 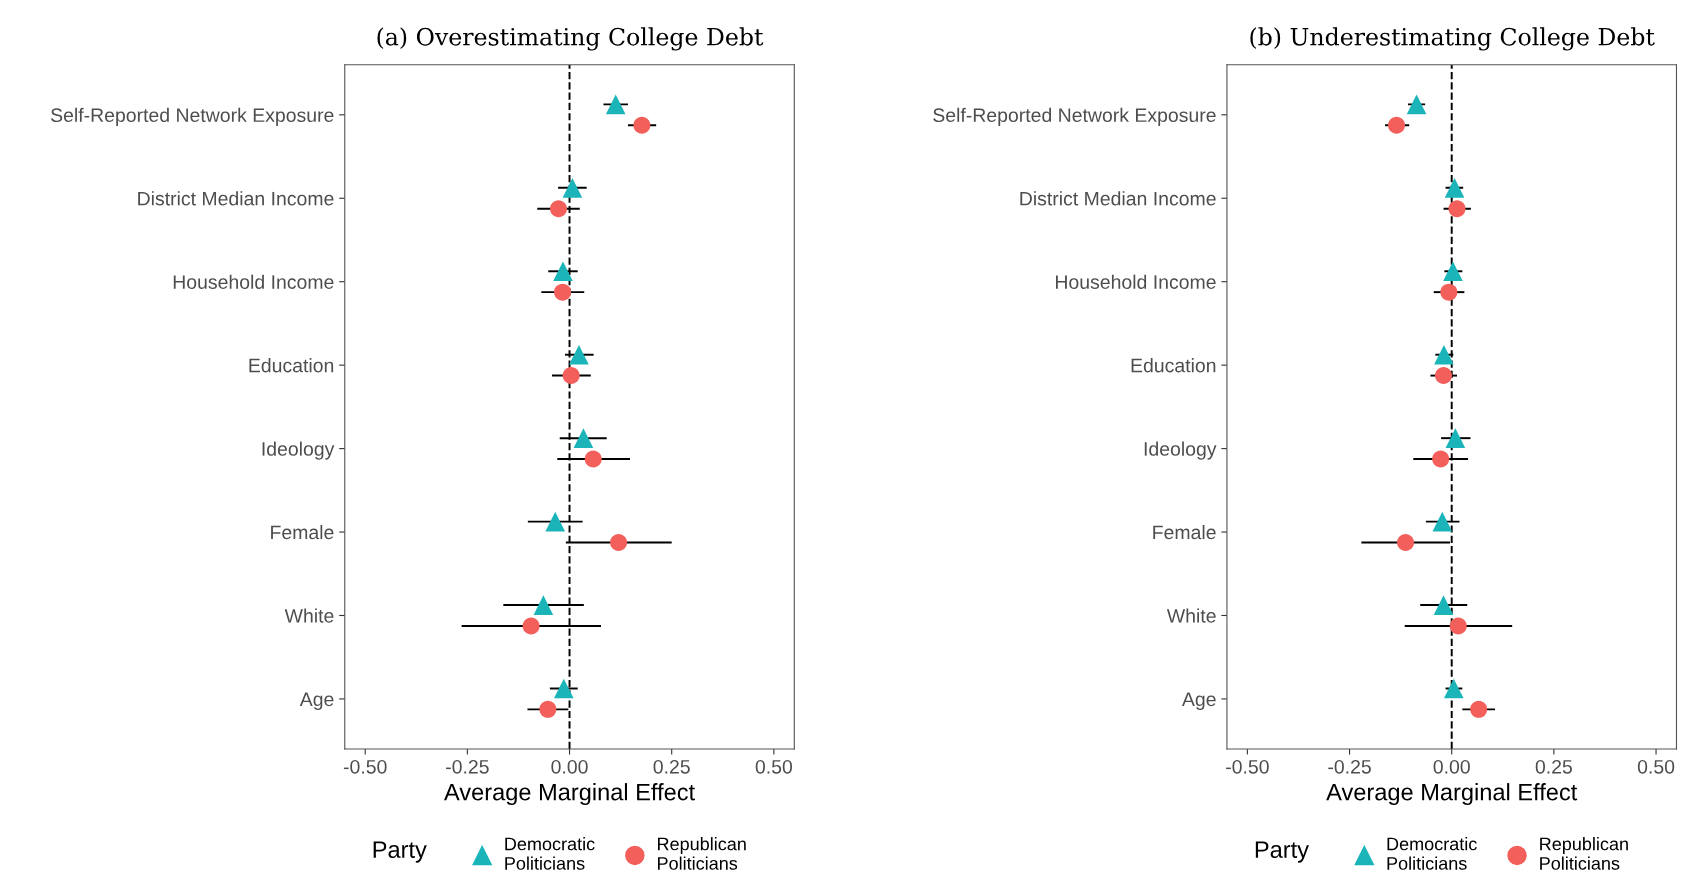 I want to click on chart-title: (b) Underestimating College Debt, so click(x=1452, y=39).